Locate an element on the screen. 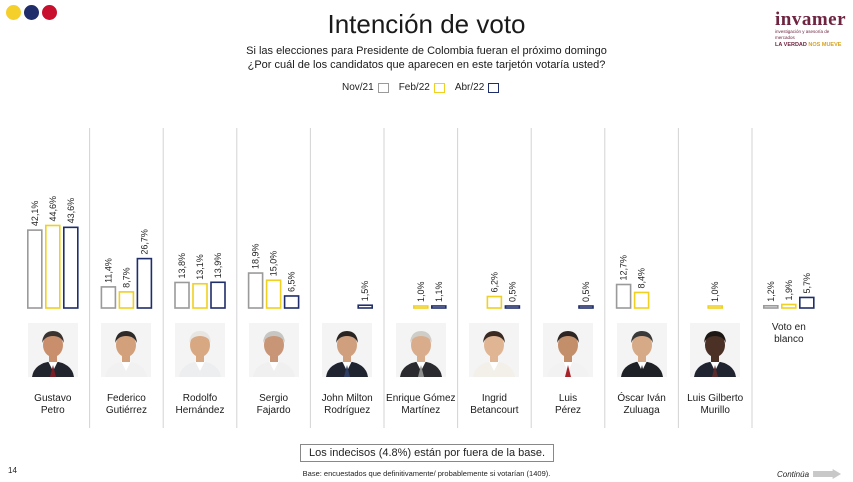 The width and height of the screenshot is (853, 482). data-label: 13,9% is located at coordinates (218, 266).